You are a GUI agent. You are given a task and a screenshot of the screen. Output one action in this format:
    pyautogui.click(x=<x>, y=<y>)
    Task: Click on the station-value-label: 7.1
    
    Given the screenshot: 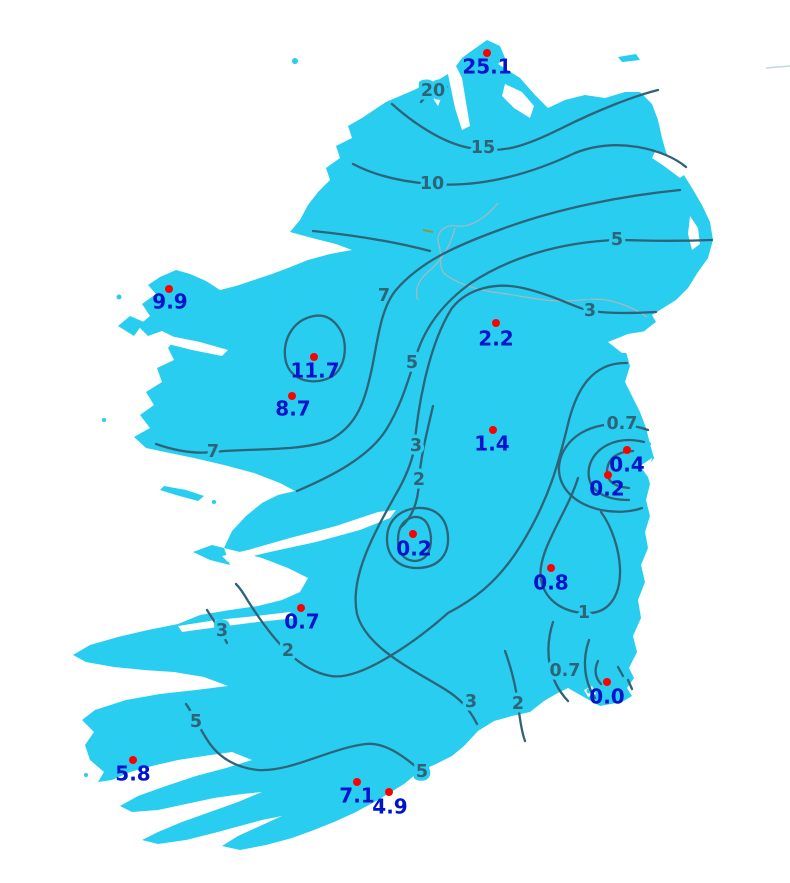 What is the action you would take?
    pyautogui.click(x=356, y=796)
    